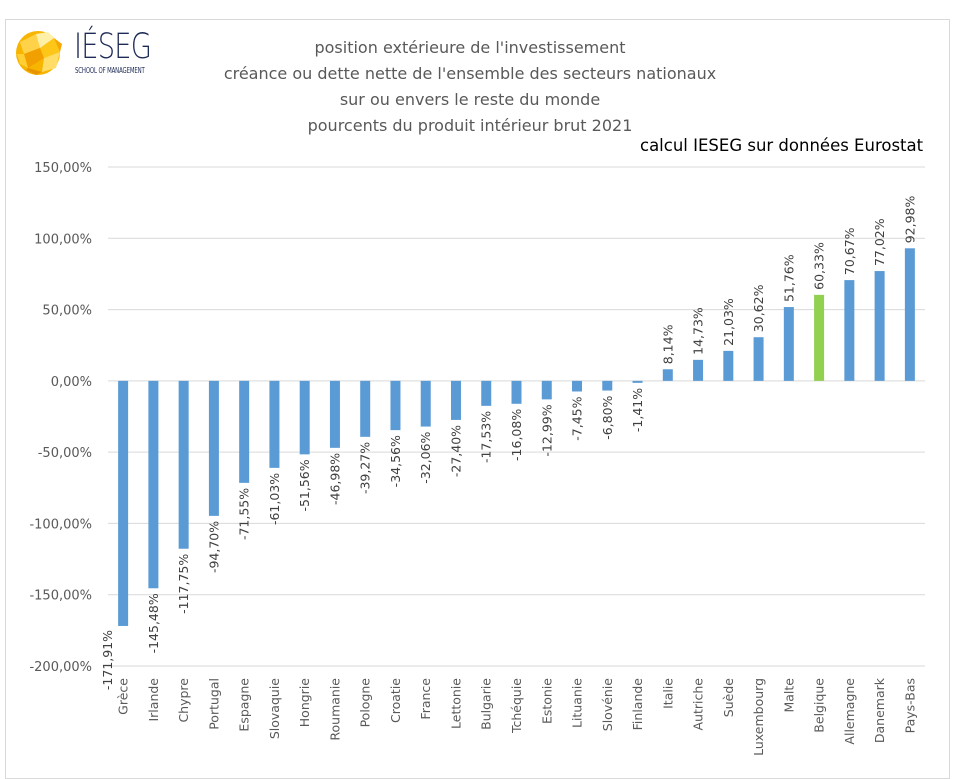 This screenshot has width=956, height=779. I want to click on bar-irlande, so click(153, 484).